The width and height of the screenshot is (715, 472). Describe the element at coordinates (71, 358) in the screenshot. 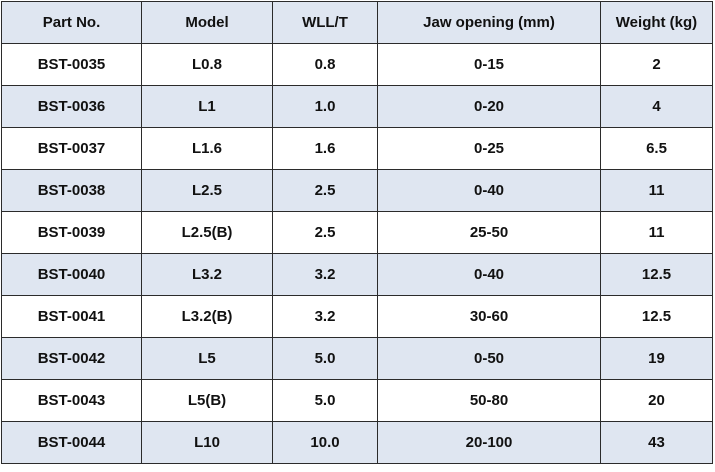

I see `cell-part-no: BST-0042` at that location.